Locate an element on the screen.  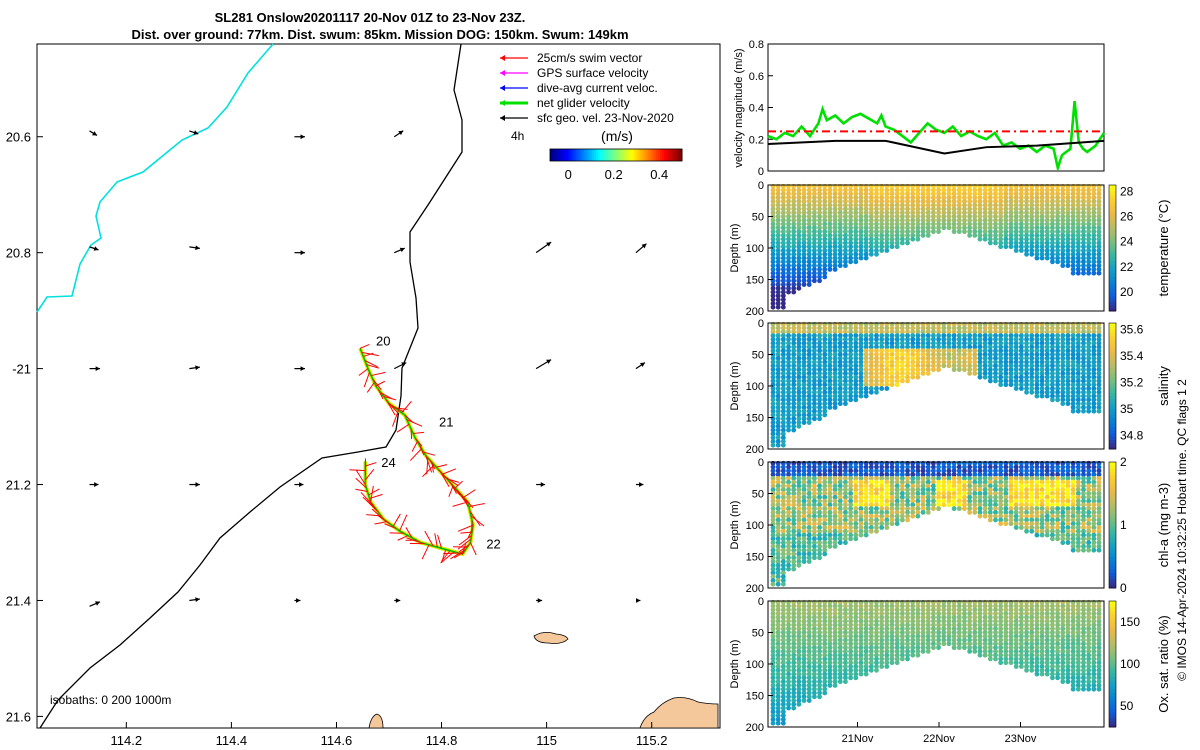
section-colorbar-tick: 26 is located at coordinates (1127, 217).